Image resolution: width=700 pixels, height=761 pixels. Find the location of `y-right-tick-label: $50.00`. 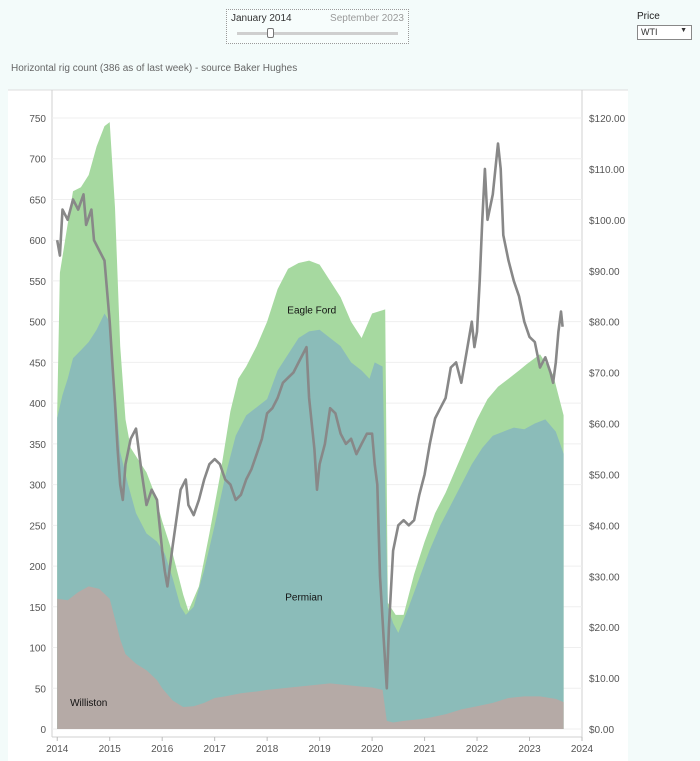

y-right-tick-label: $50.00 is located at coordinates (604, 475).